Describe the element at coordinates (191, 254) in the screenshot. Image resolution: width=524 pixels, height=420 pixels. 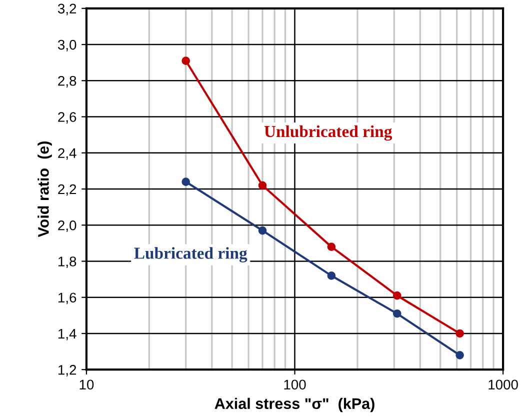
I see `series-label: Lubricated ring` at that location.